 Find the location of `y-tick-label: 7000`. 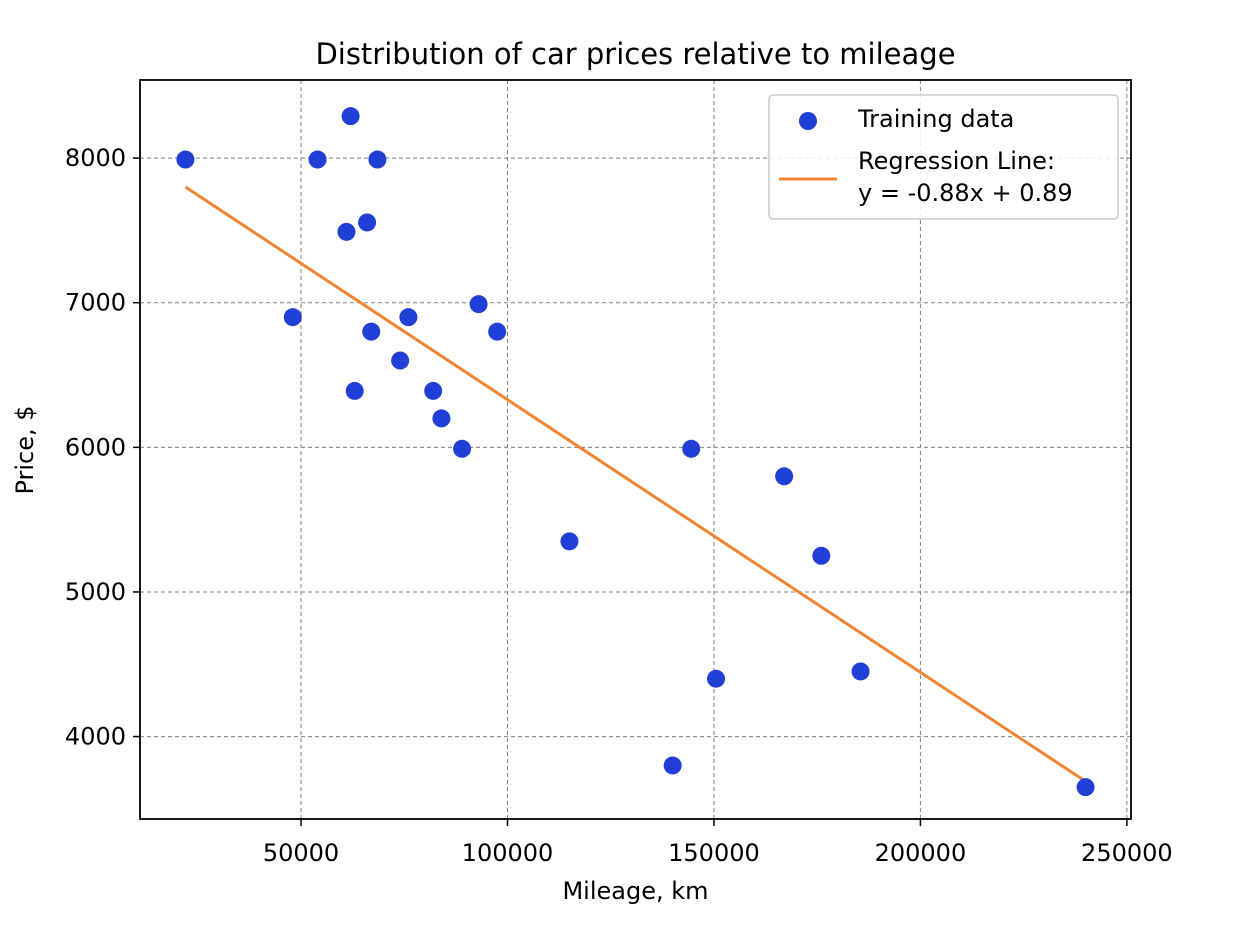

y-tick-label: 7000 is located at coordinates (95, 303).